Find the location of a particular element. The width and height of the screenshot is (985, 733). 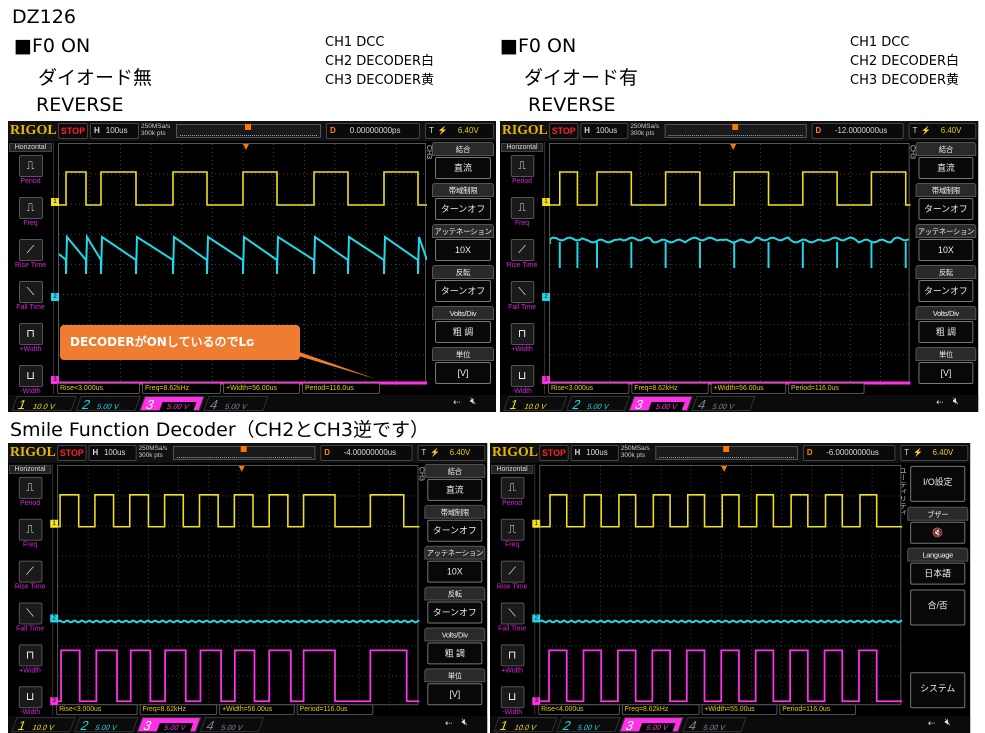

menu-item is located at coordinates (937, 650).